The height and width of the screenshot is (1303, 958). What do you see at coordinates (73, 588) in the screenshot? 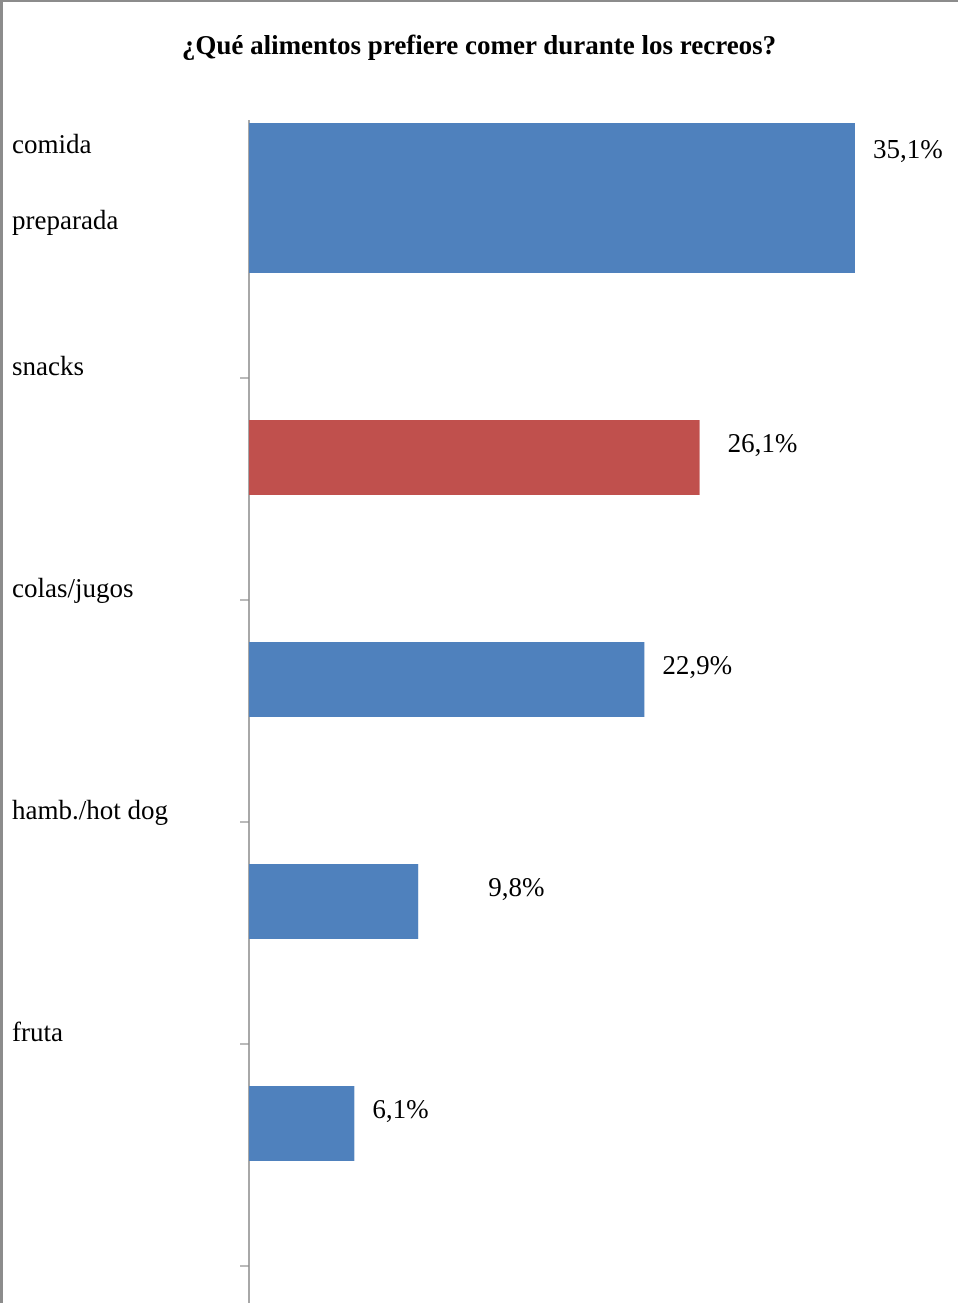
I see `category-label: colas/jugos` at bounding box center [73, 588].